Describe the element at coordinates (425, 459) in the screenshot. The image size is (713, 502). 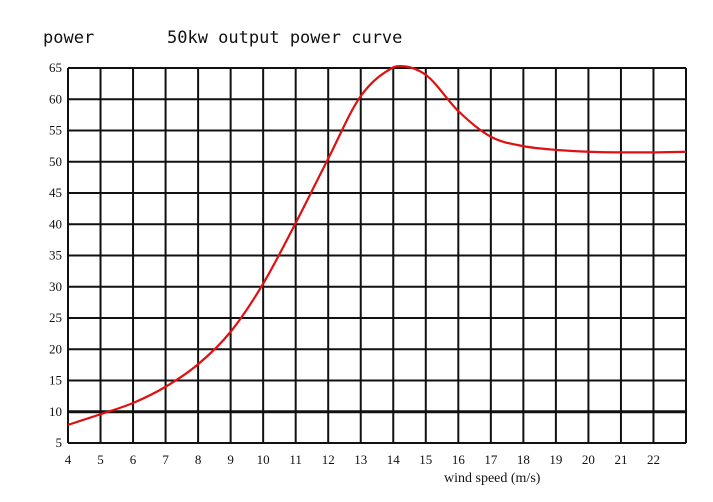
I see `x-tick-label: 15` at that location.